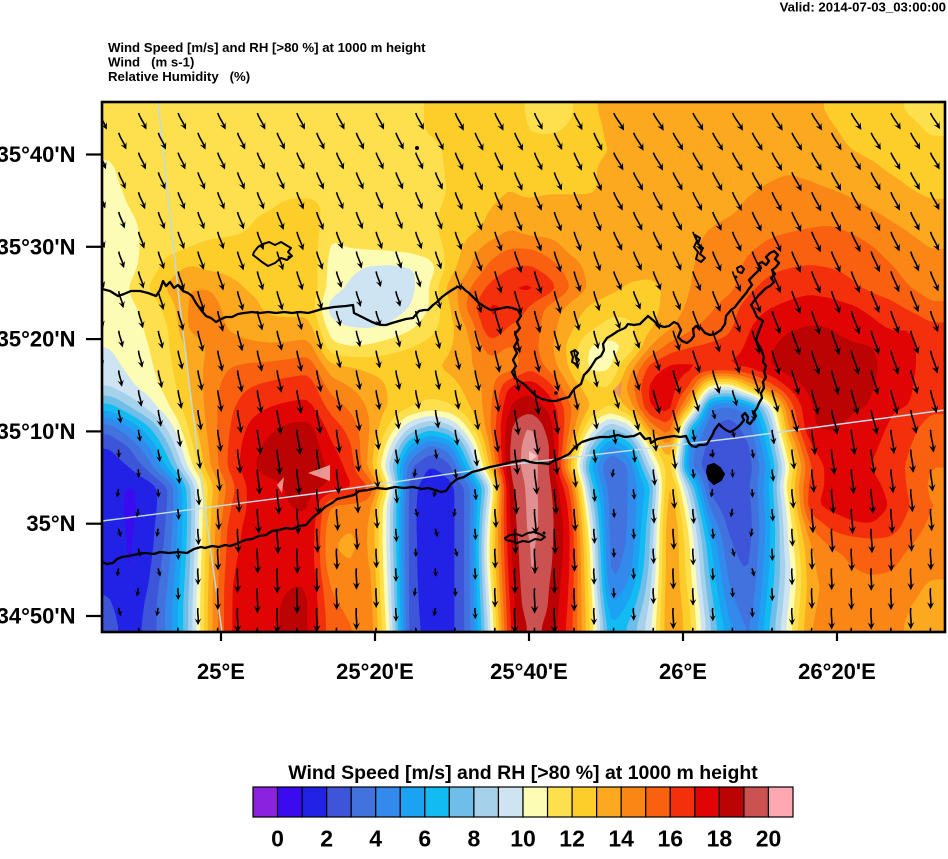 This screenshot has width=948, height=859. What do you see at coordinates (38, 431) in the screenshot?
I see `svg-text: 35°10'N` at bounding box center [38, 431].